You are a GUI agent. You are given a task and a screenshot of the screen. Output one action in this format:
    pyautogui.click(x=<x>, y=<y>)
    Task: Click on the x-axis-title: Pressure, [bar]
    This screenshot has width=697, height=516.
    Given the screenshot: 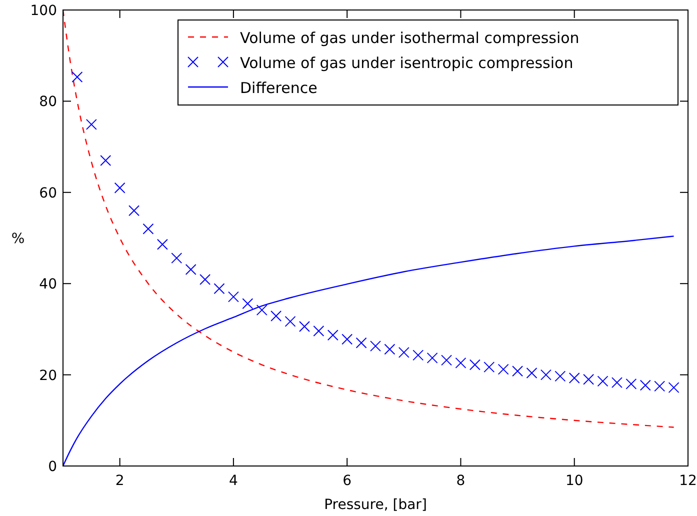 What is the action you would take?
    pyautogui.click(x=375, y=505)
    